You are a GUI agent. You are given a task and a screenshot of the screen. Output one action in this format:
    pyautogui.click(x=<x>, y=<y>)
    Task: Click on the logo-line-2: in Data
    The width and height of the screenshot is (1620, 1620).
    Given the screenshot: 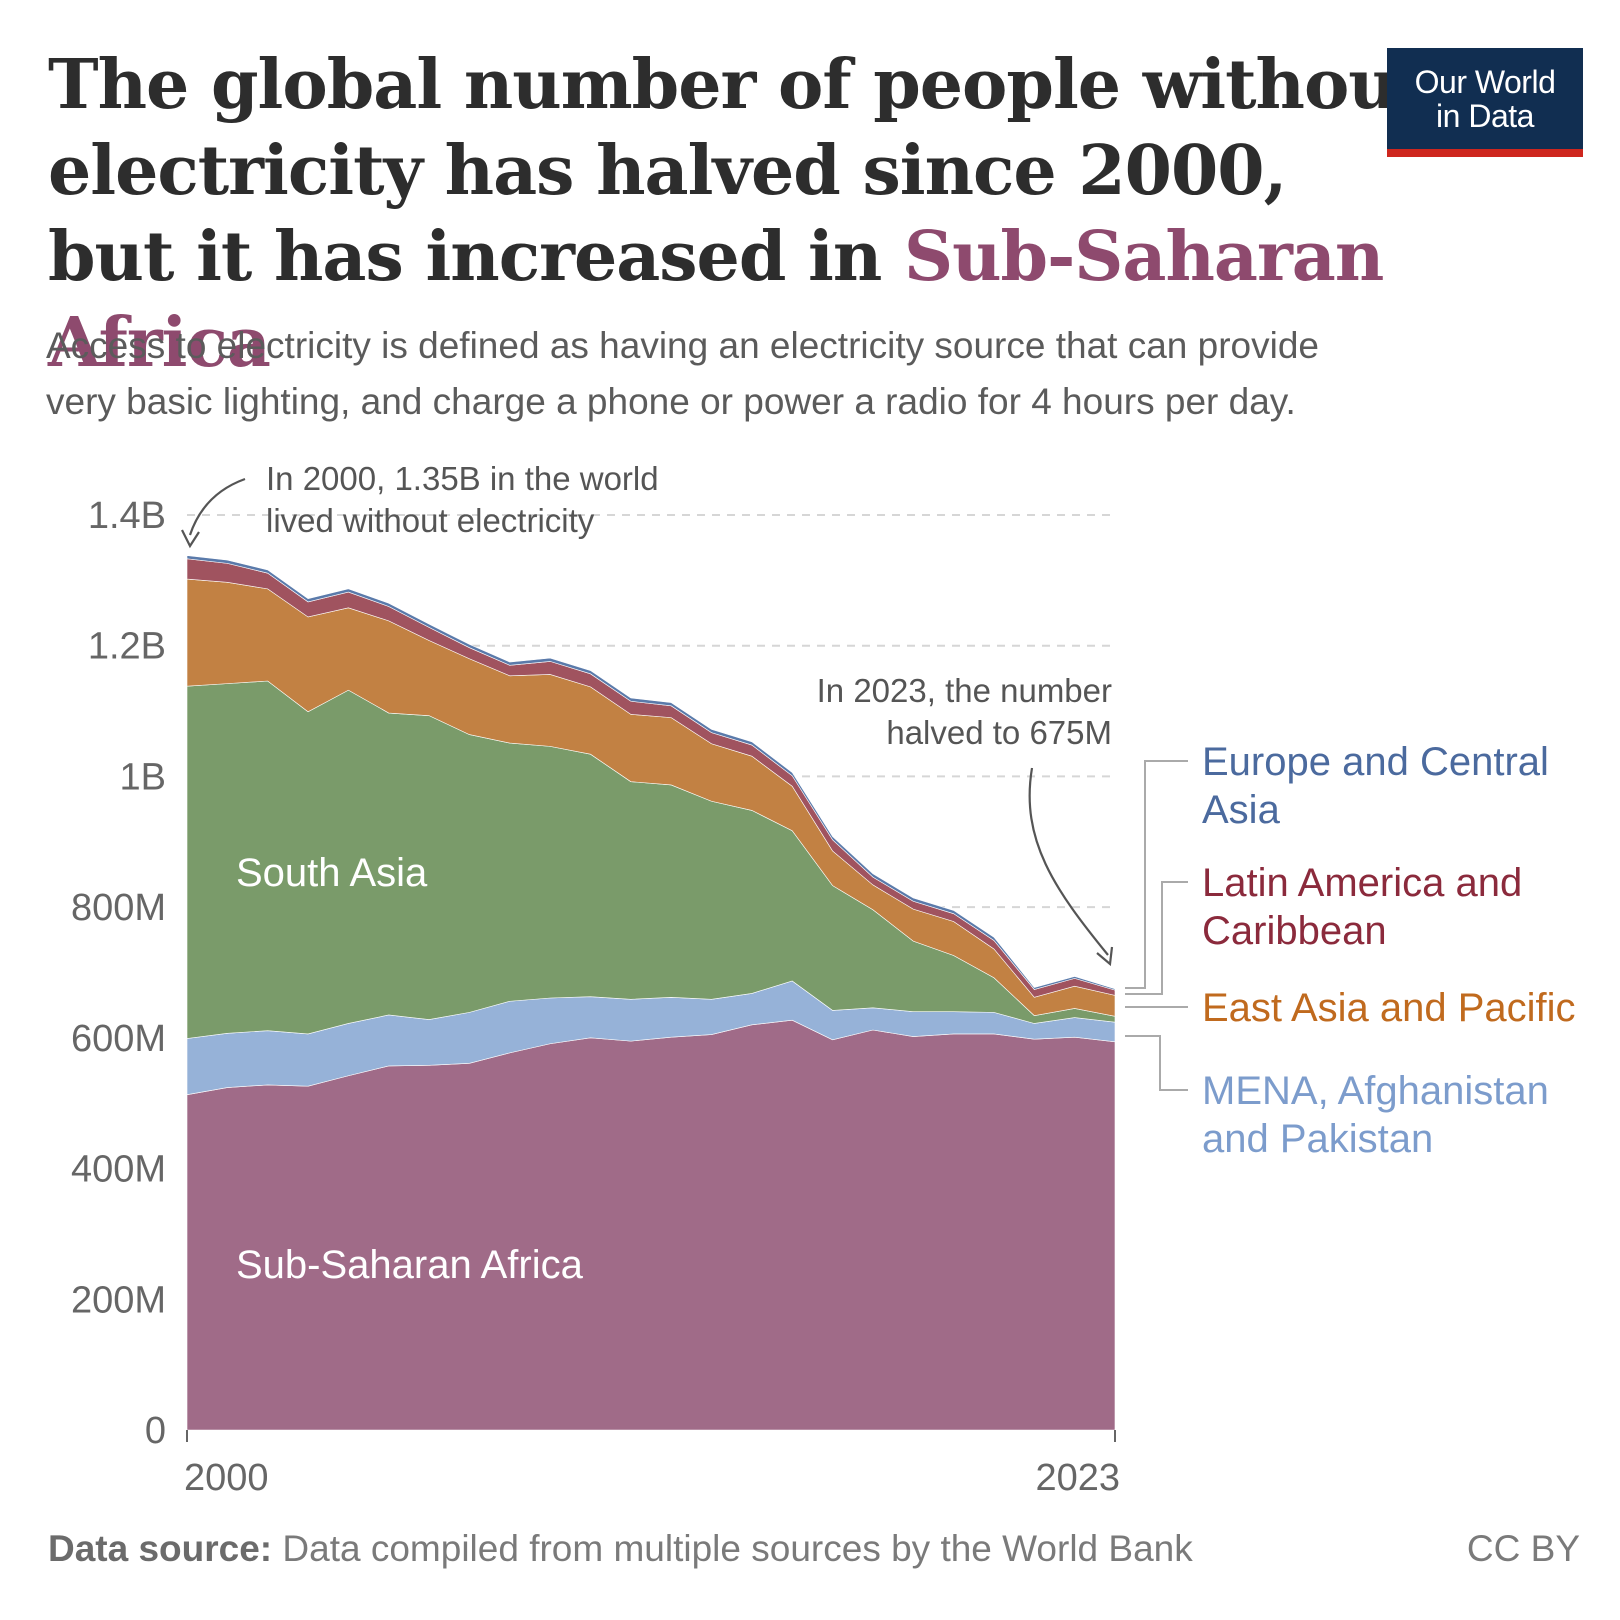 What is the action you would take?
    pyautogui.click(x=1485, y=115)
    